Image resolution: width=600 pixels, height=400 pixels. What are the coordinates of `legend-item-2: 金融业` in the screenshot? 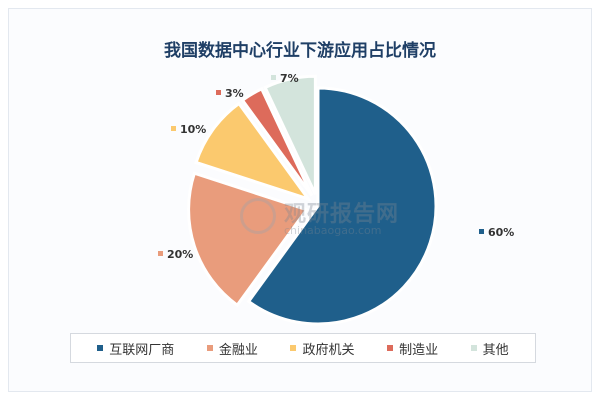 It's located at (232, 348).